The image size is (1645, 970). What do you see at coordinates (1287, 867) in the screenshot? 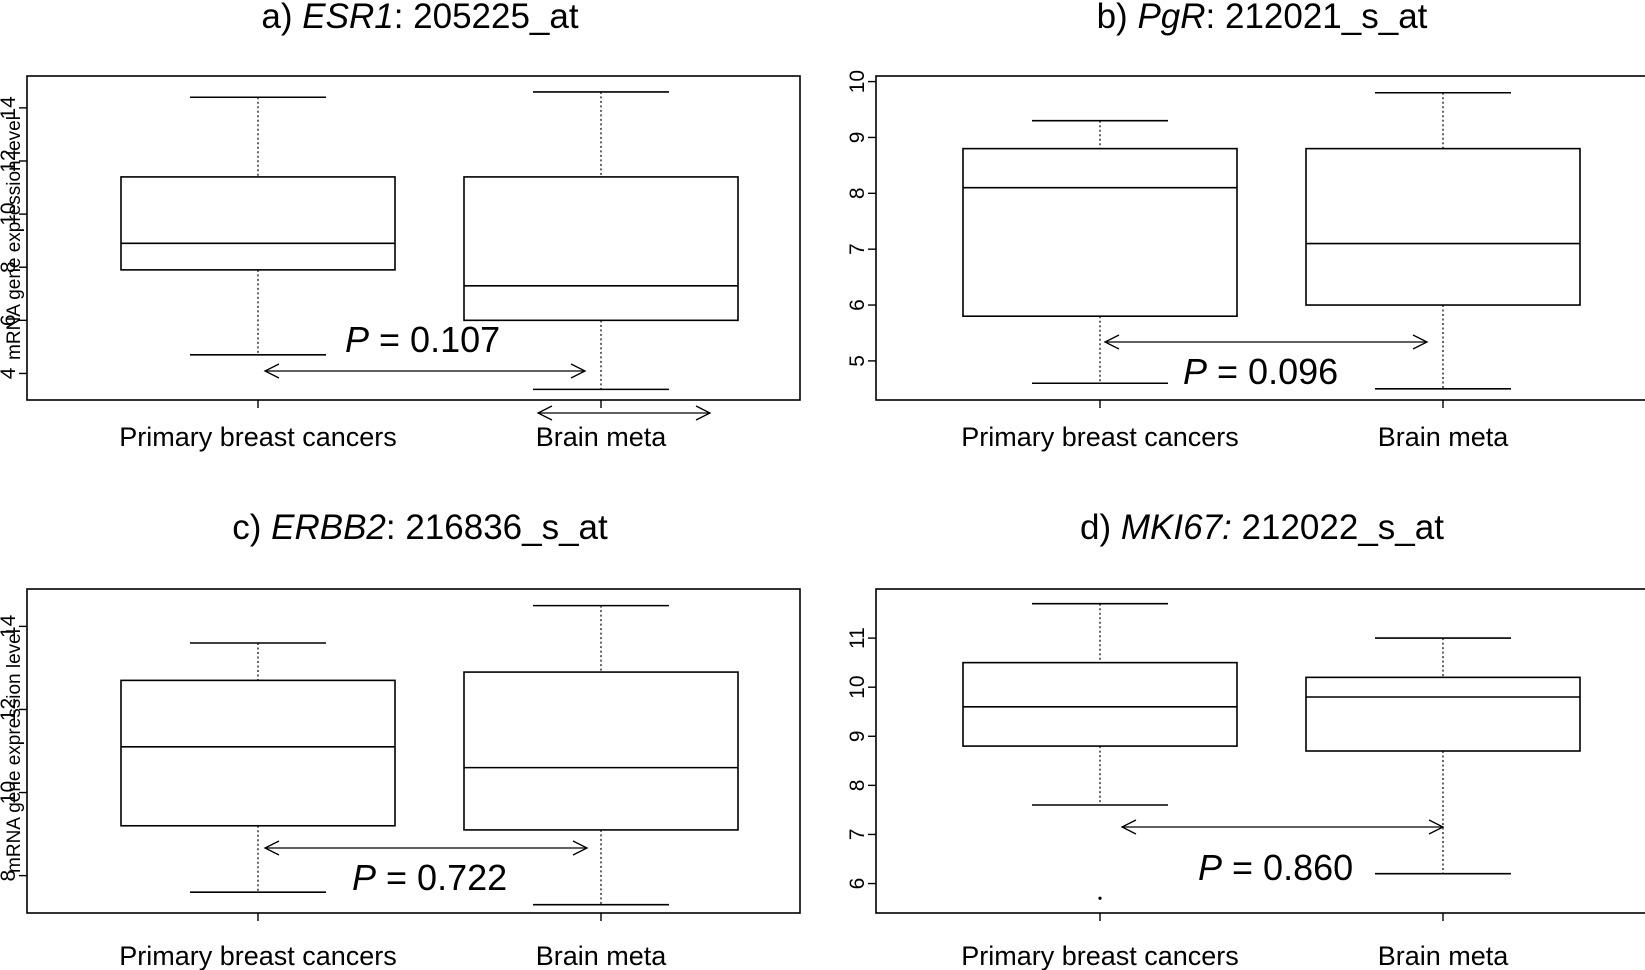
I see `p-value: = 0.860` at bounding box center [1287, 867].